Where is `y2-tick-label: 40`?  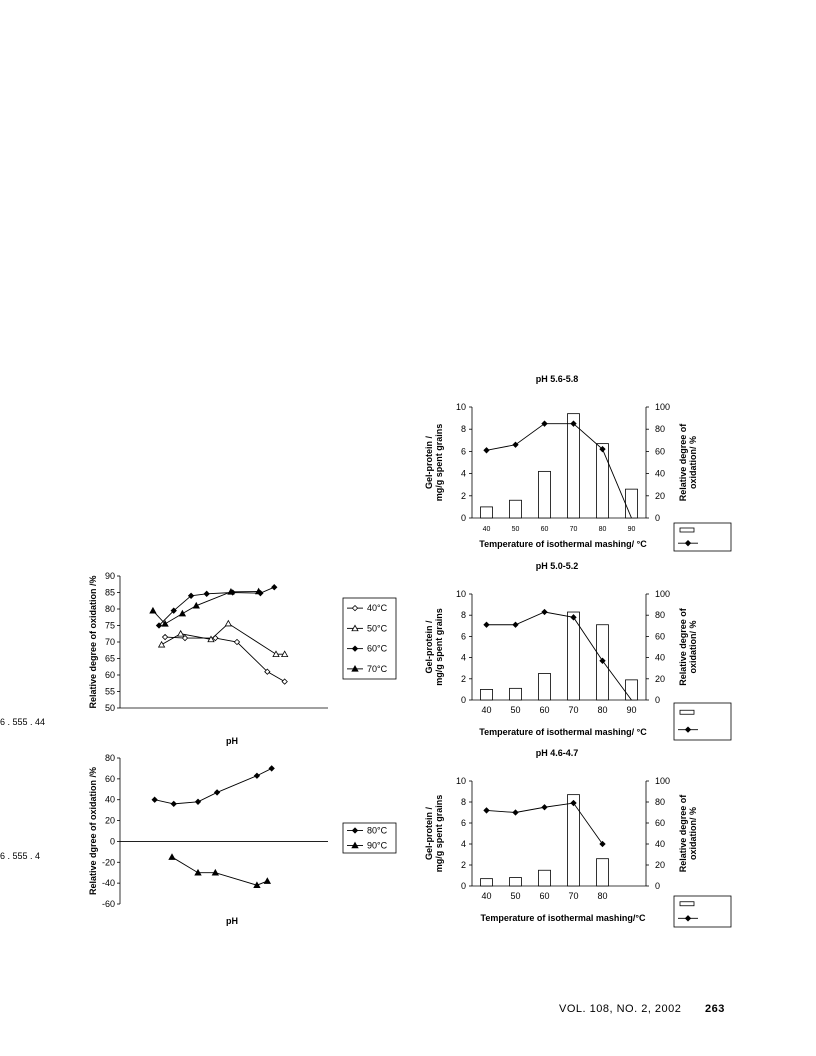
y2-tick-label: 40 is located at coordinates (660, 474).